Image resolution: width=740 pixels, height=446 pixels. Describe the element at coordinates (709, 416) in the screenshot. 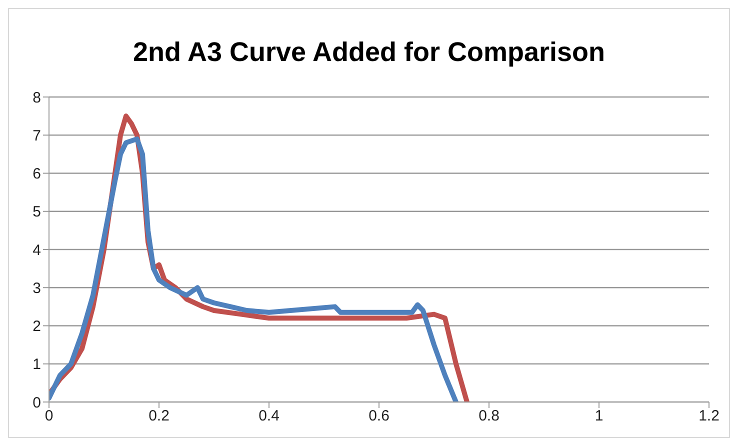

I see `x-tick-label: 1.2` at that location.